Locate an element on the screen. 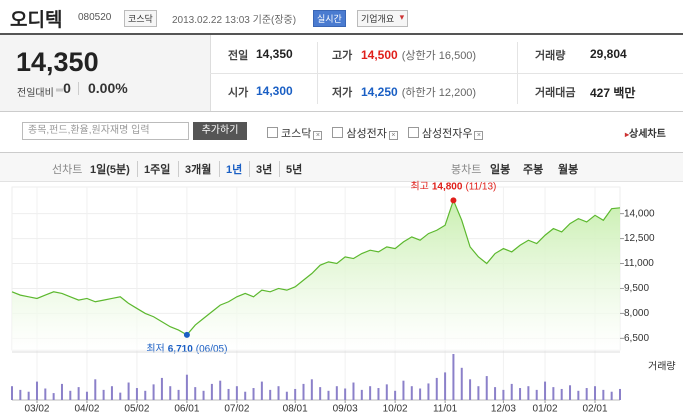  quote-note: (하한가 12,200) is located at coordinates (439, 93).